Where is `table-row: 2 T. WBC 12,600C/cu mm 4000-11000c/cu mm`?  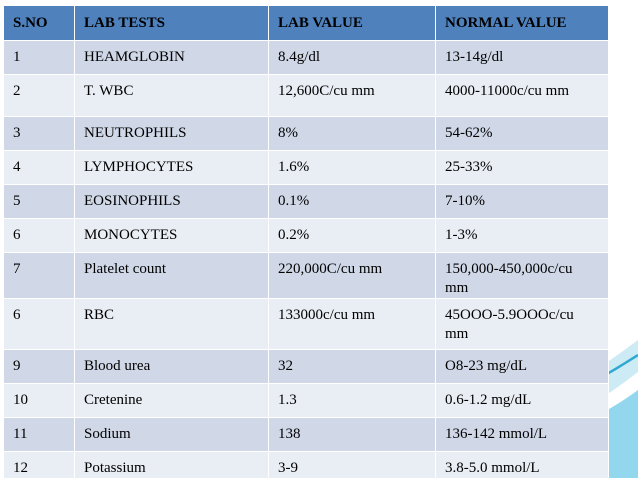 table-row: 2 T. WBC 12,600C/cu mm 4000-11000c/cu mm is located at coordinates (306, 95).